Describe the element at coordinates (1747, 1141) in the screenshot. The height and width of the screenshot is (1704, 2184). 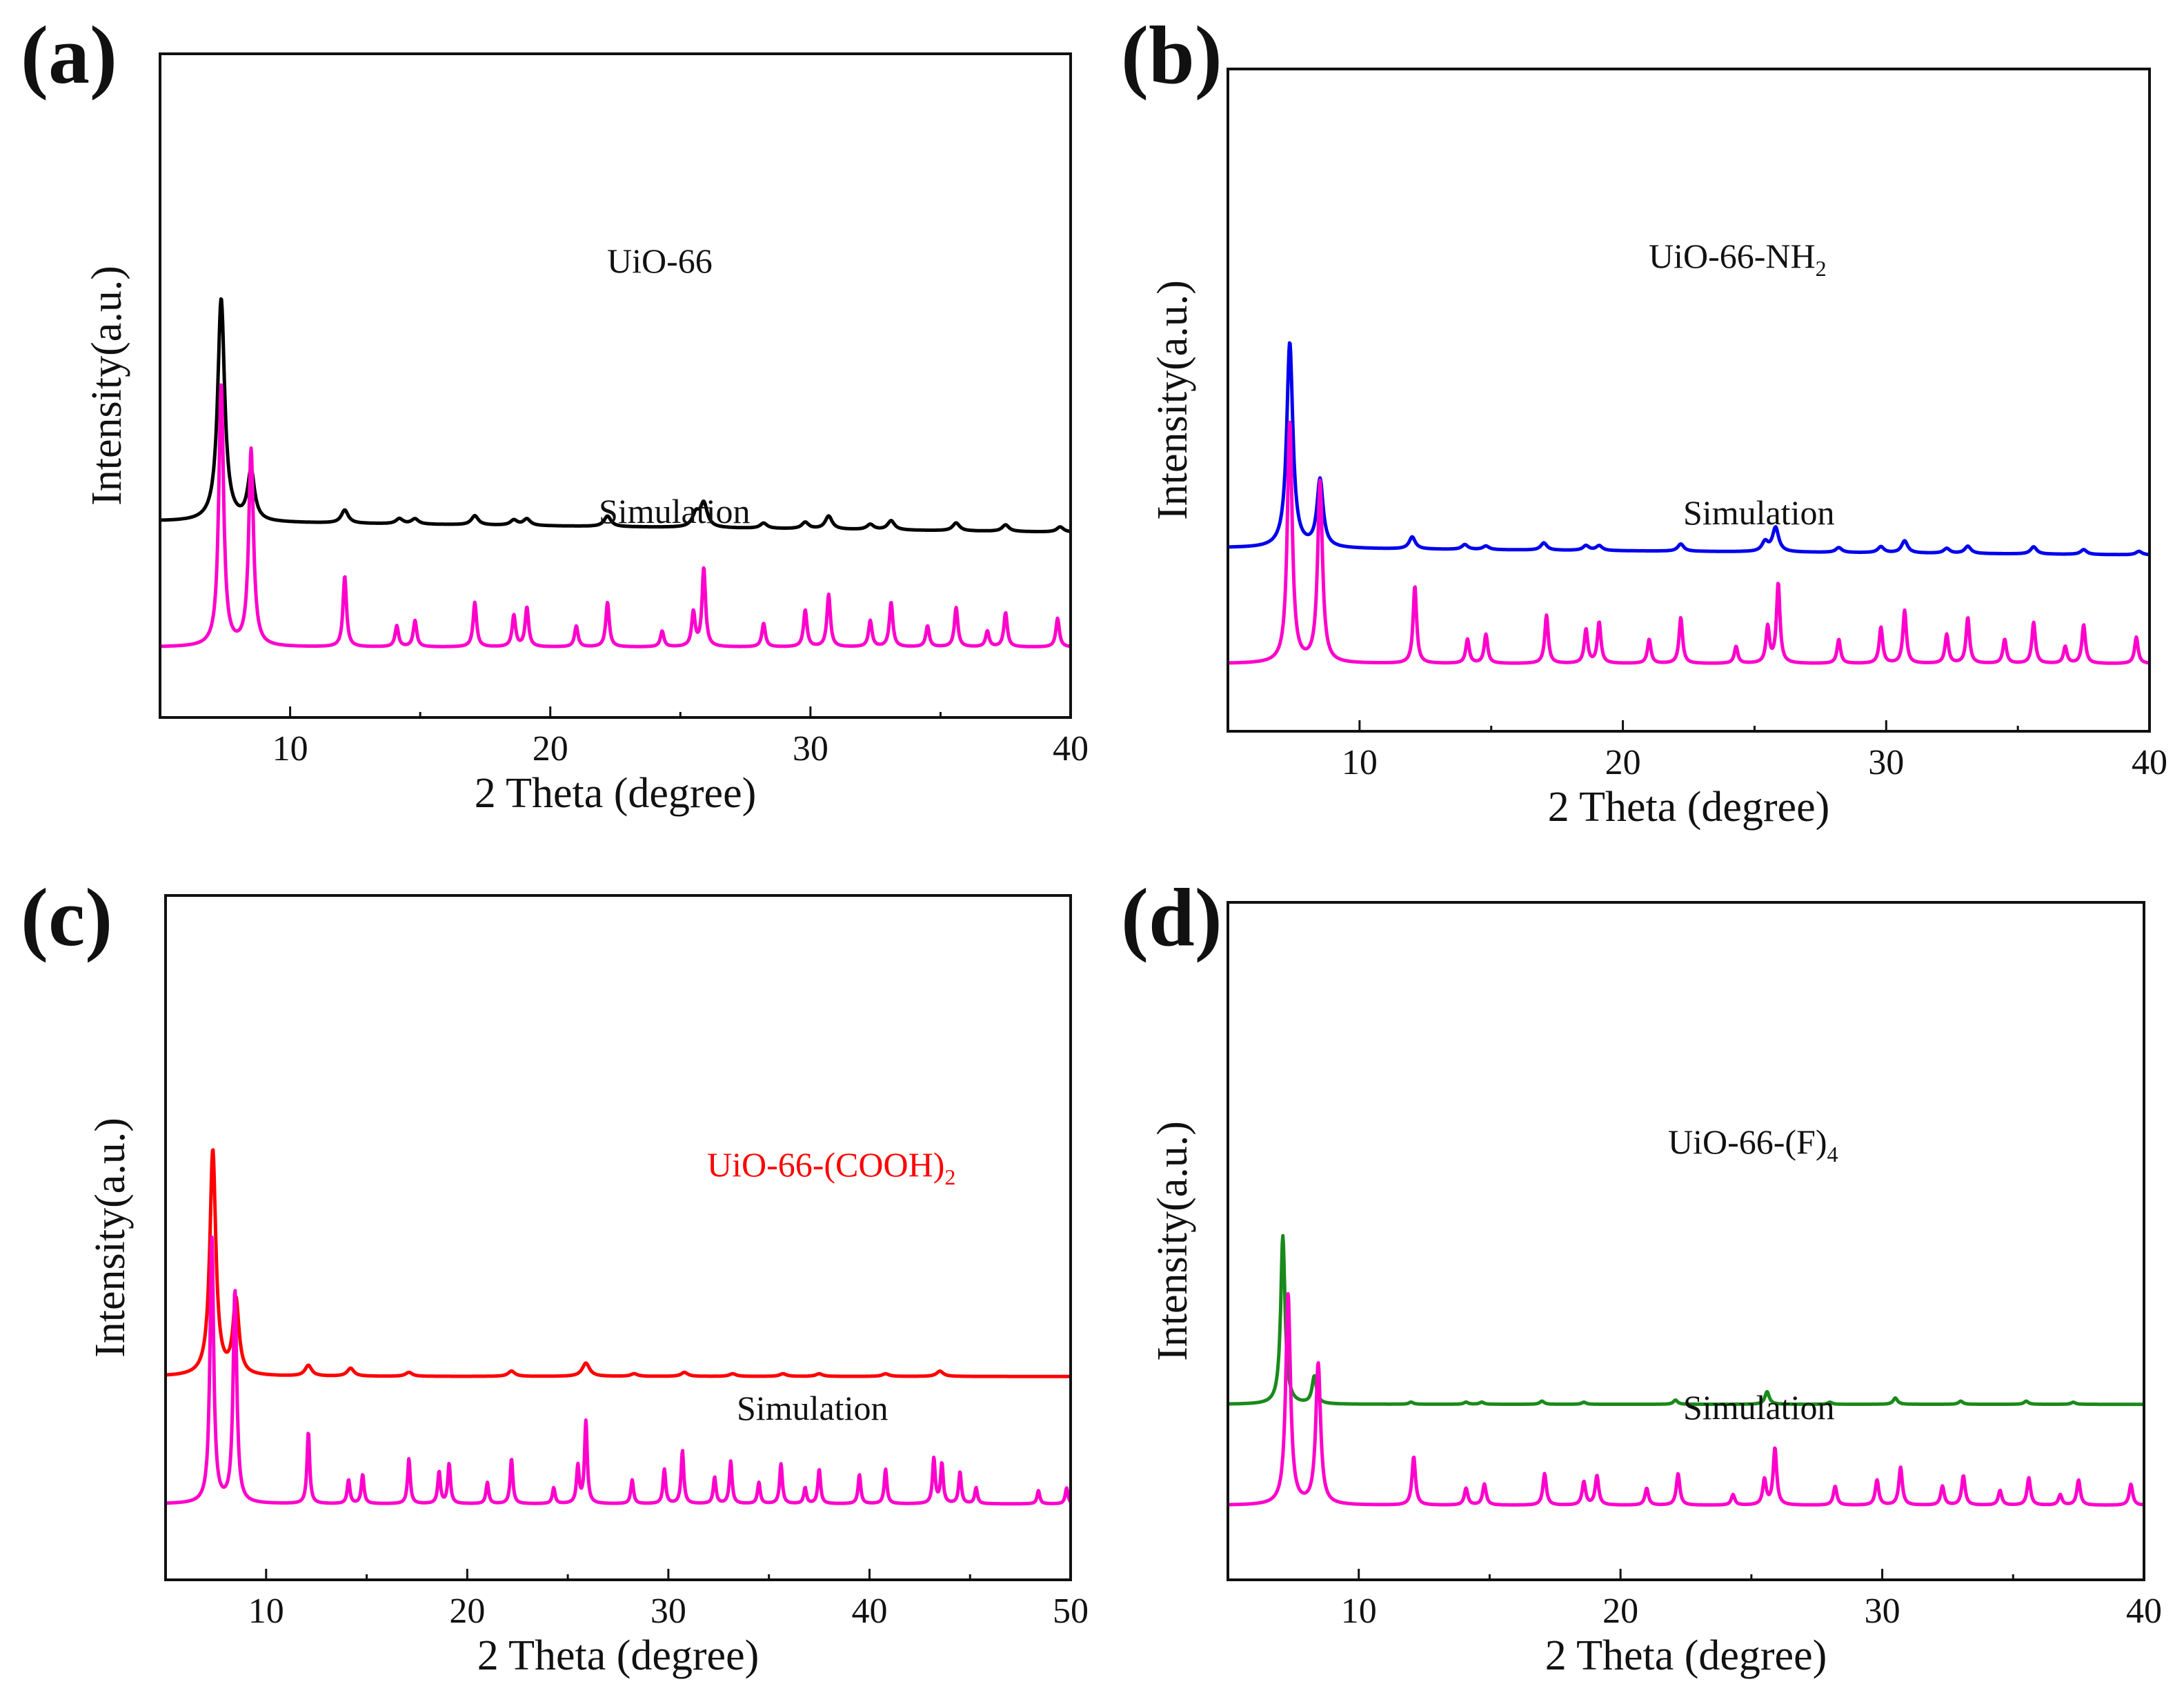
I see `series-label-text: UiO-66-(F)` at that location.